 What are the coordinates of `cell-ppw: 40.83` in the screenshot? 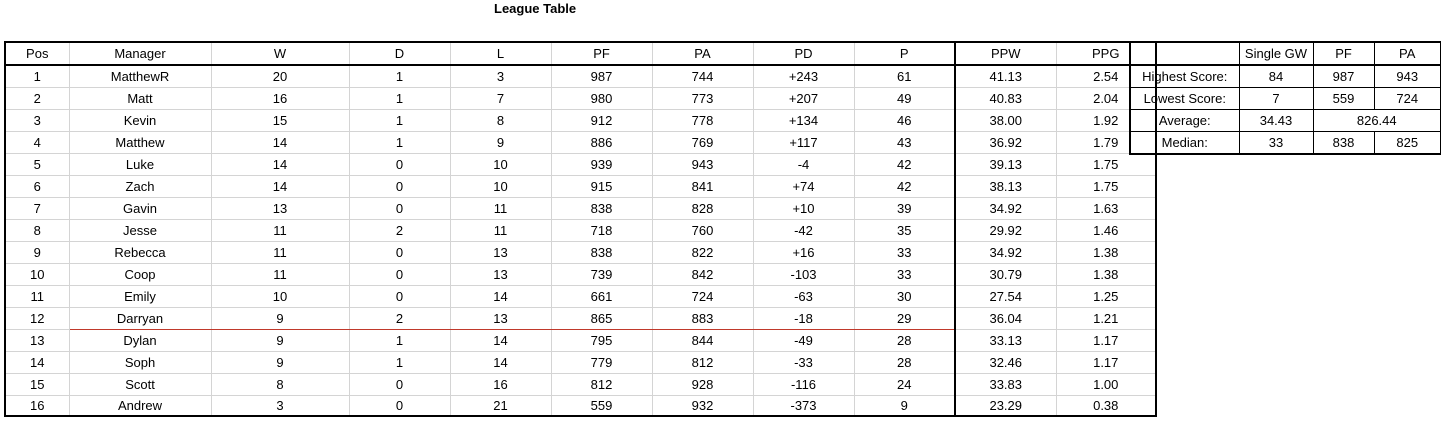 It's located at (1005, 98).